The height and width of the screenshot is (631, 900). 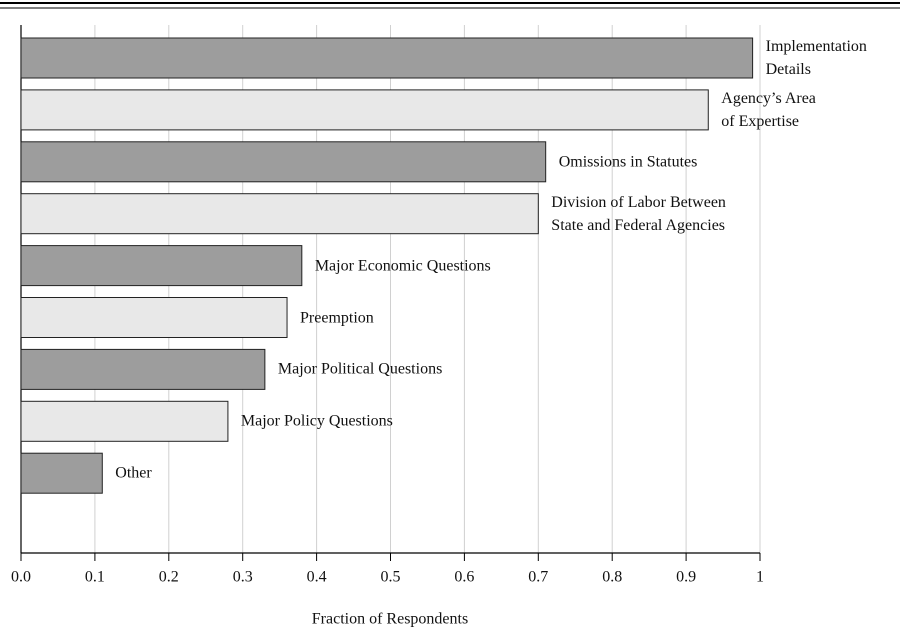 I want to click on x-tick-label: 0.4, so click(x=317, y=577).